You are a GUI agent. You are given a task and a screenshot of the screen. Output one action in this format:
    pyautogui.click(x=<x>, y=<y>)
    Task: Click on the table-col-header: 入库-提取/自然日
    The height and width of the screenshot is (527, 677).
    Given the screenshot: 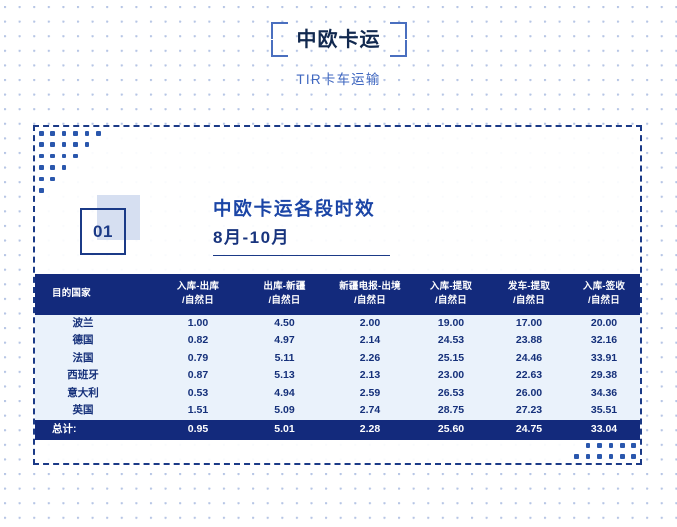 What is the action you would take?
    pyautogui.click(x=451, y=294)
    